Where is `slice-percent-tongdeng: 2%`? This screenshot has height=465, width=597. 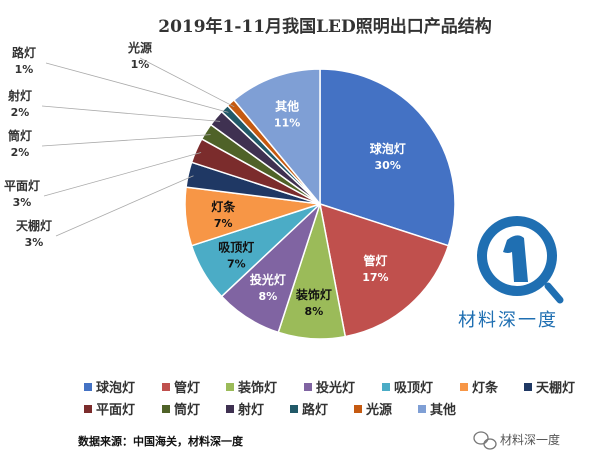 slice-percent-tongdeng: 2% is located at coordinates (20, 152).